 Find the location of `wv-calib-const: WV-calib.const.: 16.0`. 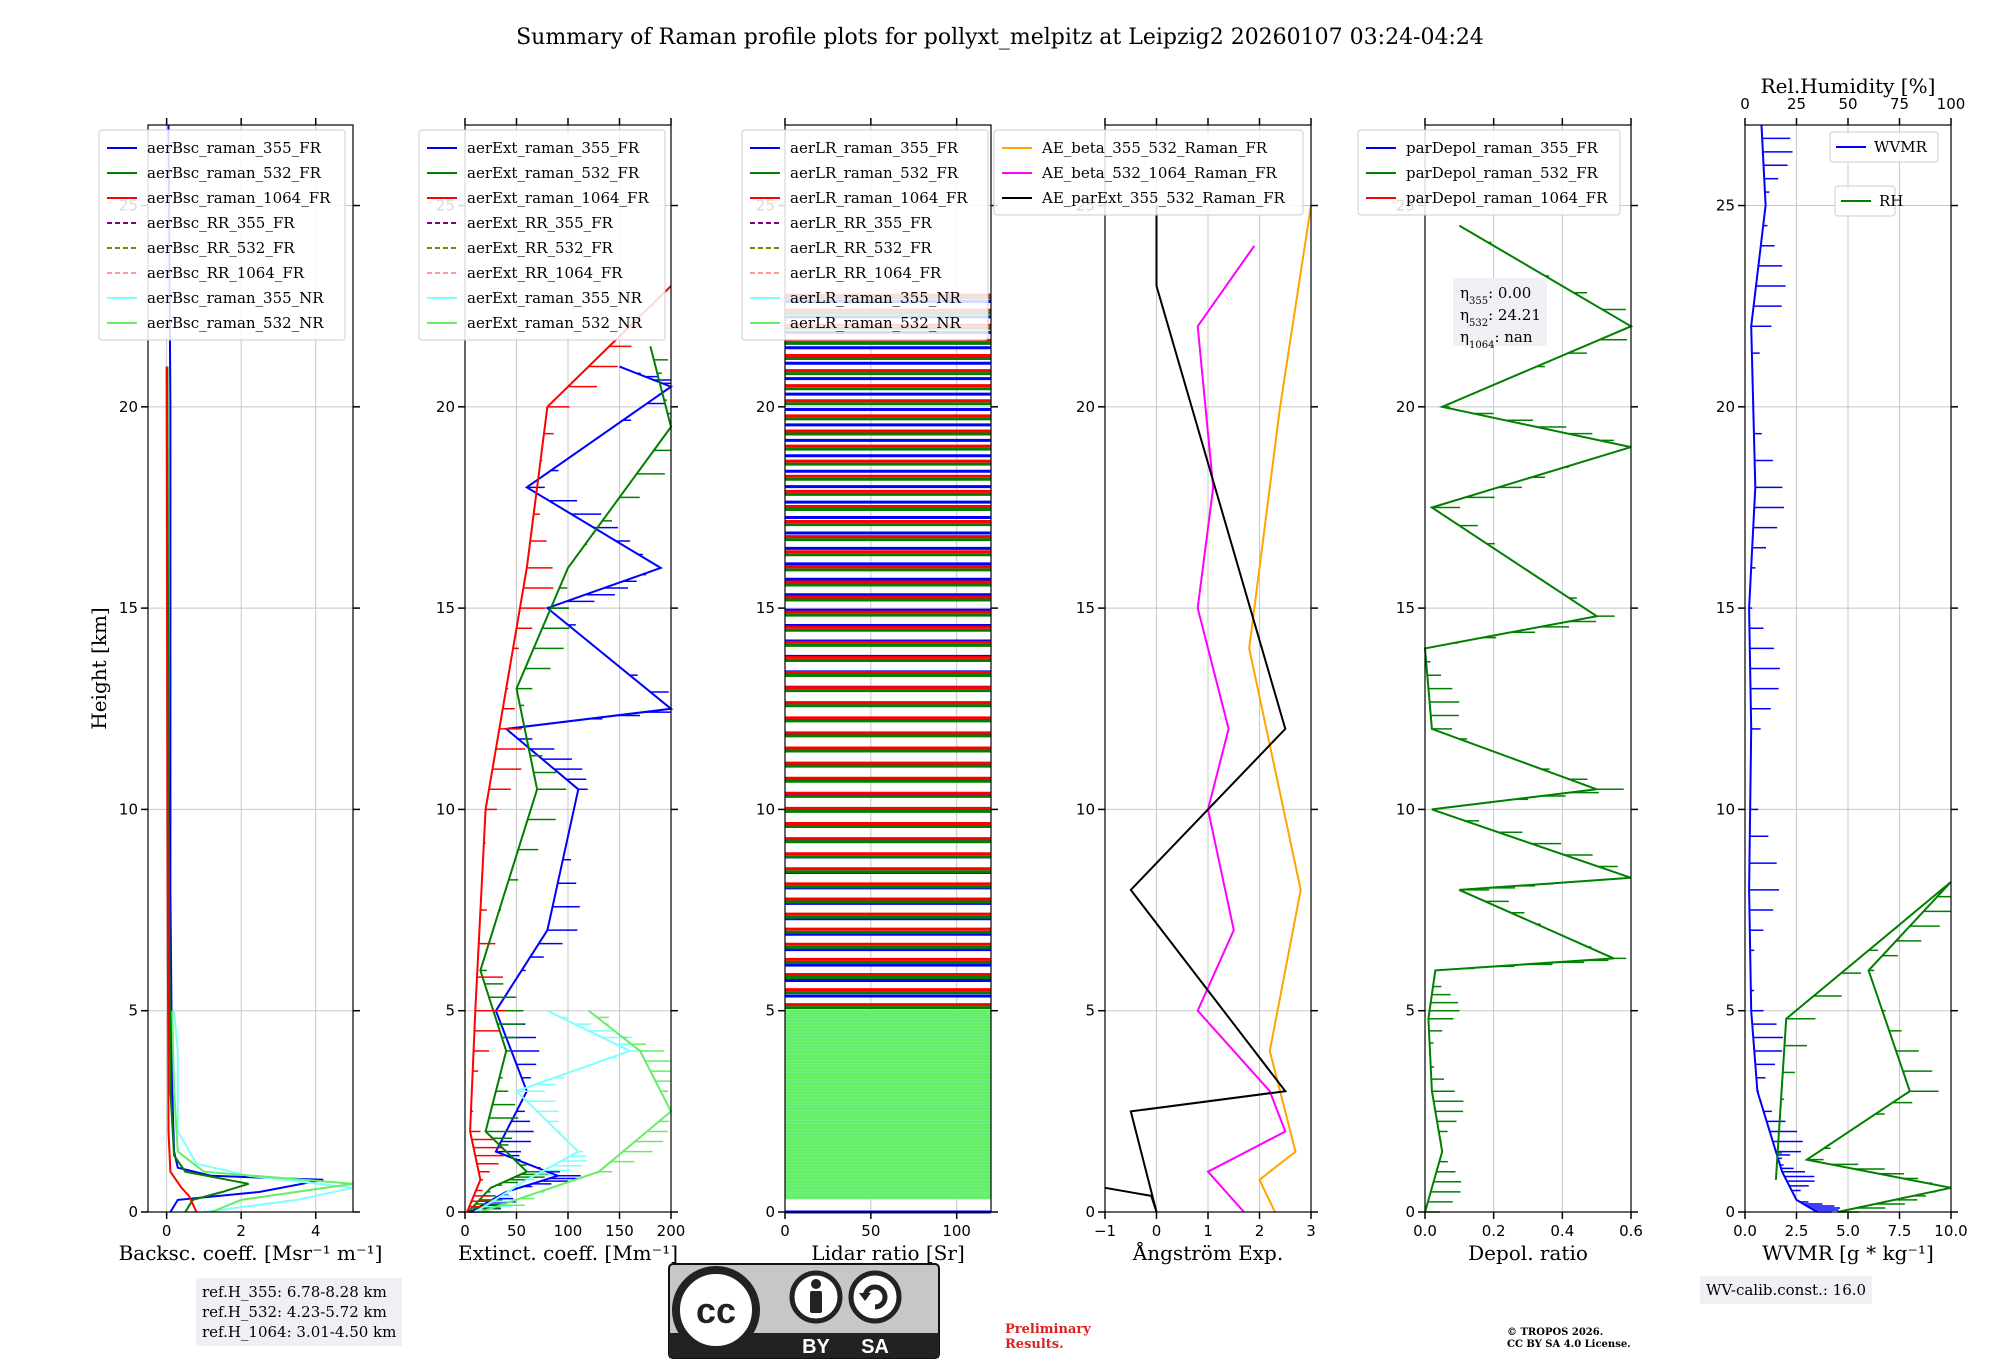

wv-calib-const: WV-calib.const.: 16.0 is located at coordinates (1786, 1290).